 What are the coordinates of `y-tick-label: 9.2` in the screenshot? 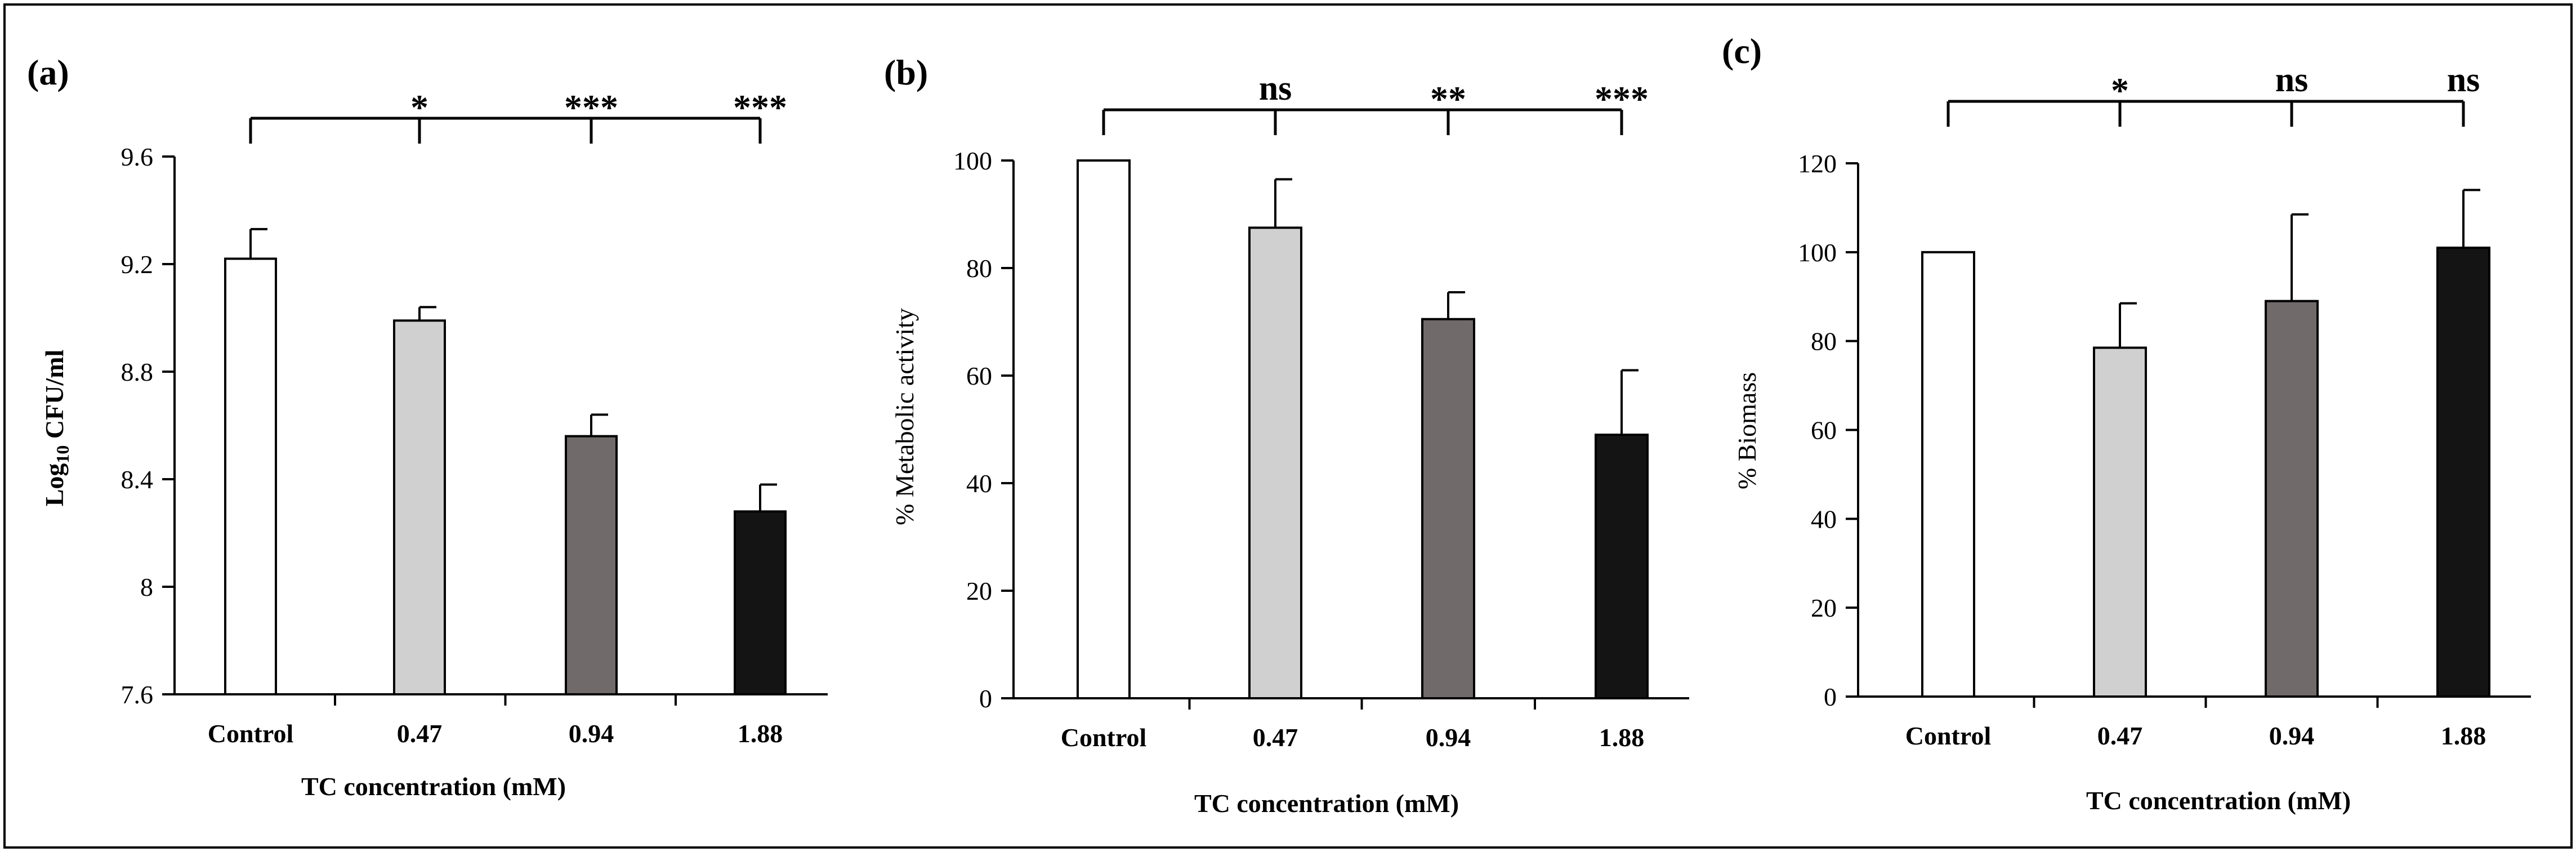 It's located at (137, 264).